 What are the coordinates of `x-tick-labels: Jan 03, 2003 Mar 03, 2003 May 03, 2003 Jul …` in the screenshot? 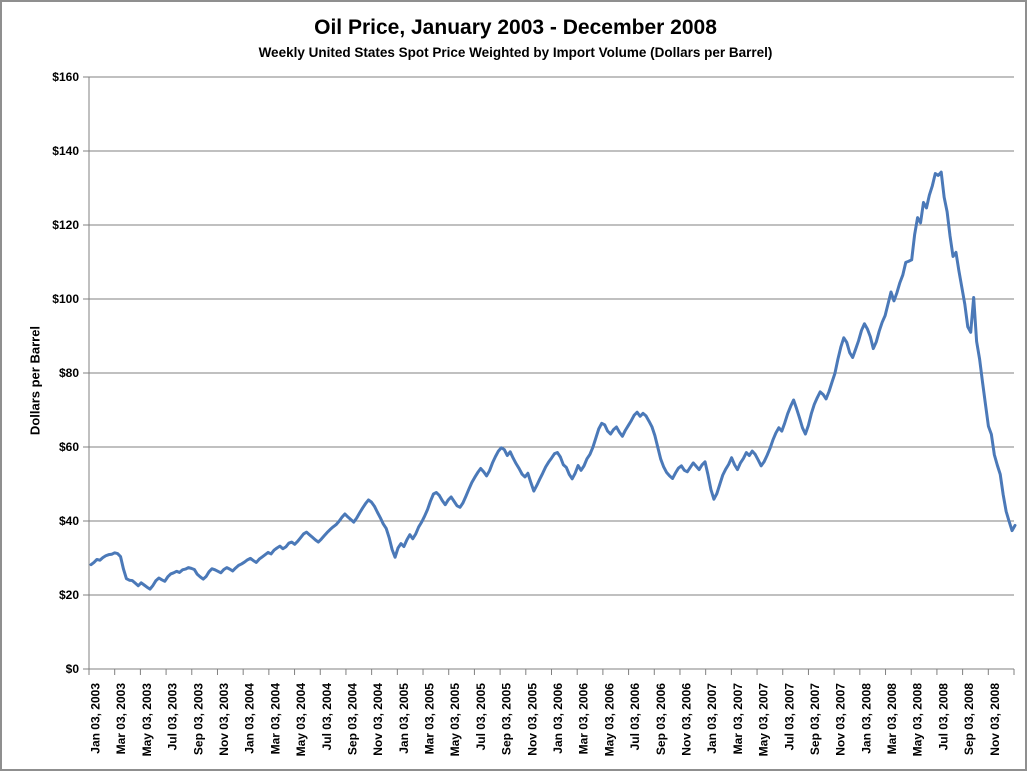 It's located at (545, 720).